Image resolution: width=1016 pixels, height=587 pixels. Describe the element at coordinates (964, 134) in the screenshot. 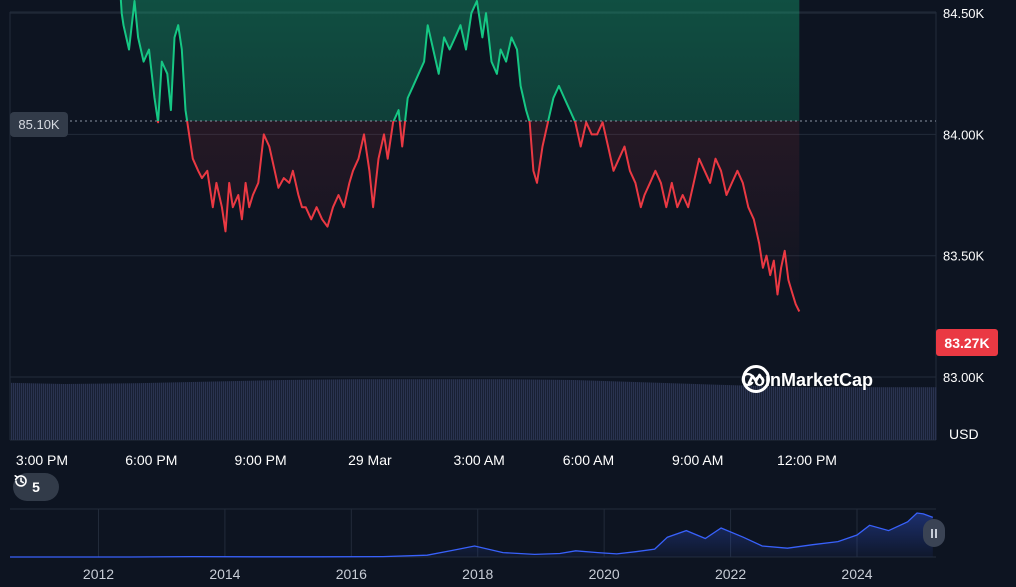

I see `y-tick-label: 84.00K` at that location.